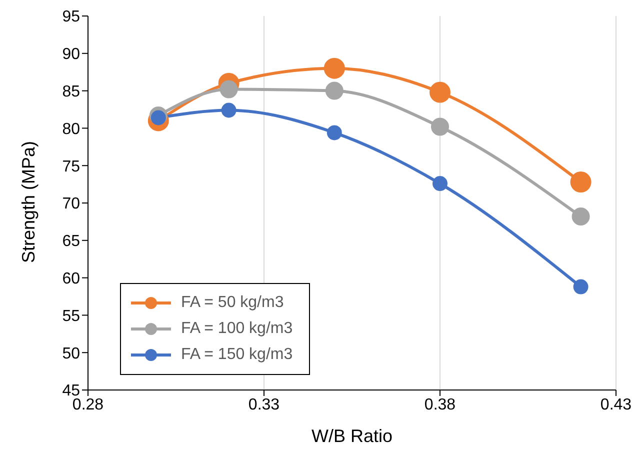  I want to click on y-tick-label: 90, so click(71, 55).